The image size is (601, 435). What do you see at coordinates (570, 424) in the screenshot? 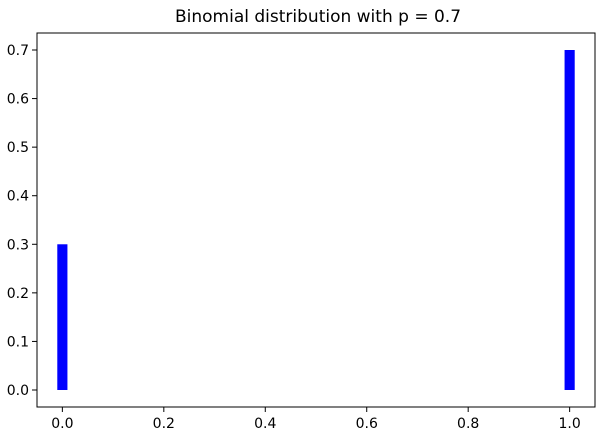
I see `x-tick-label: 1.0` at bounding box center [570, 424].